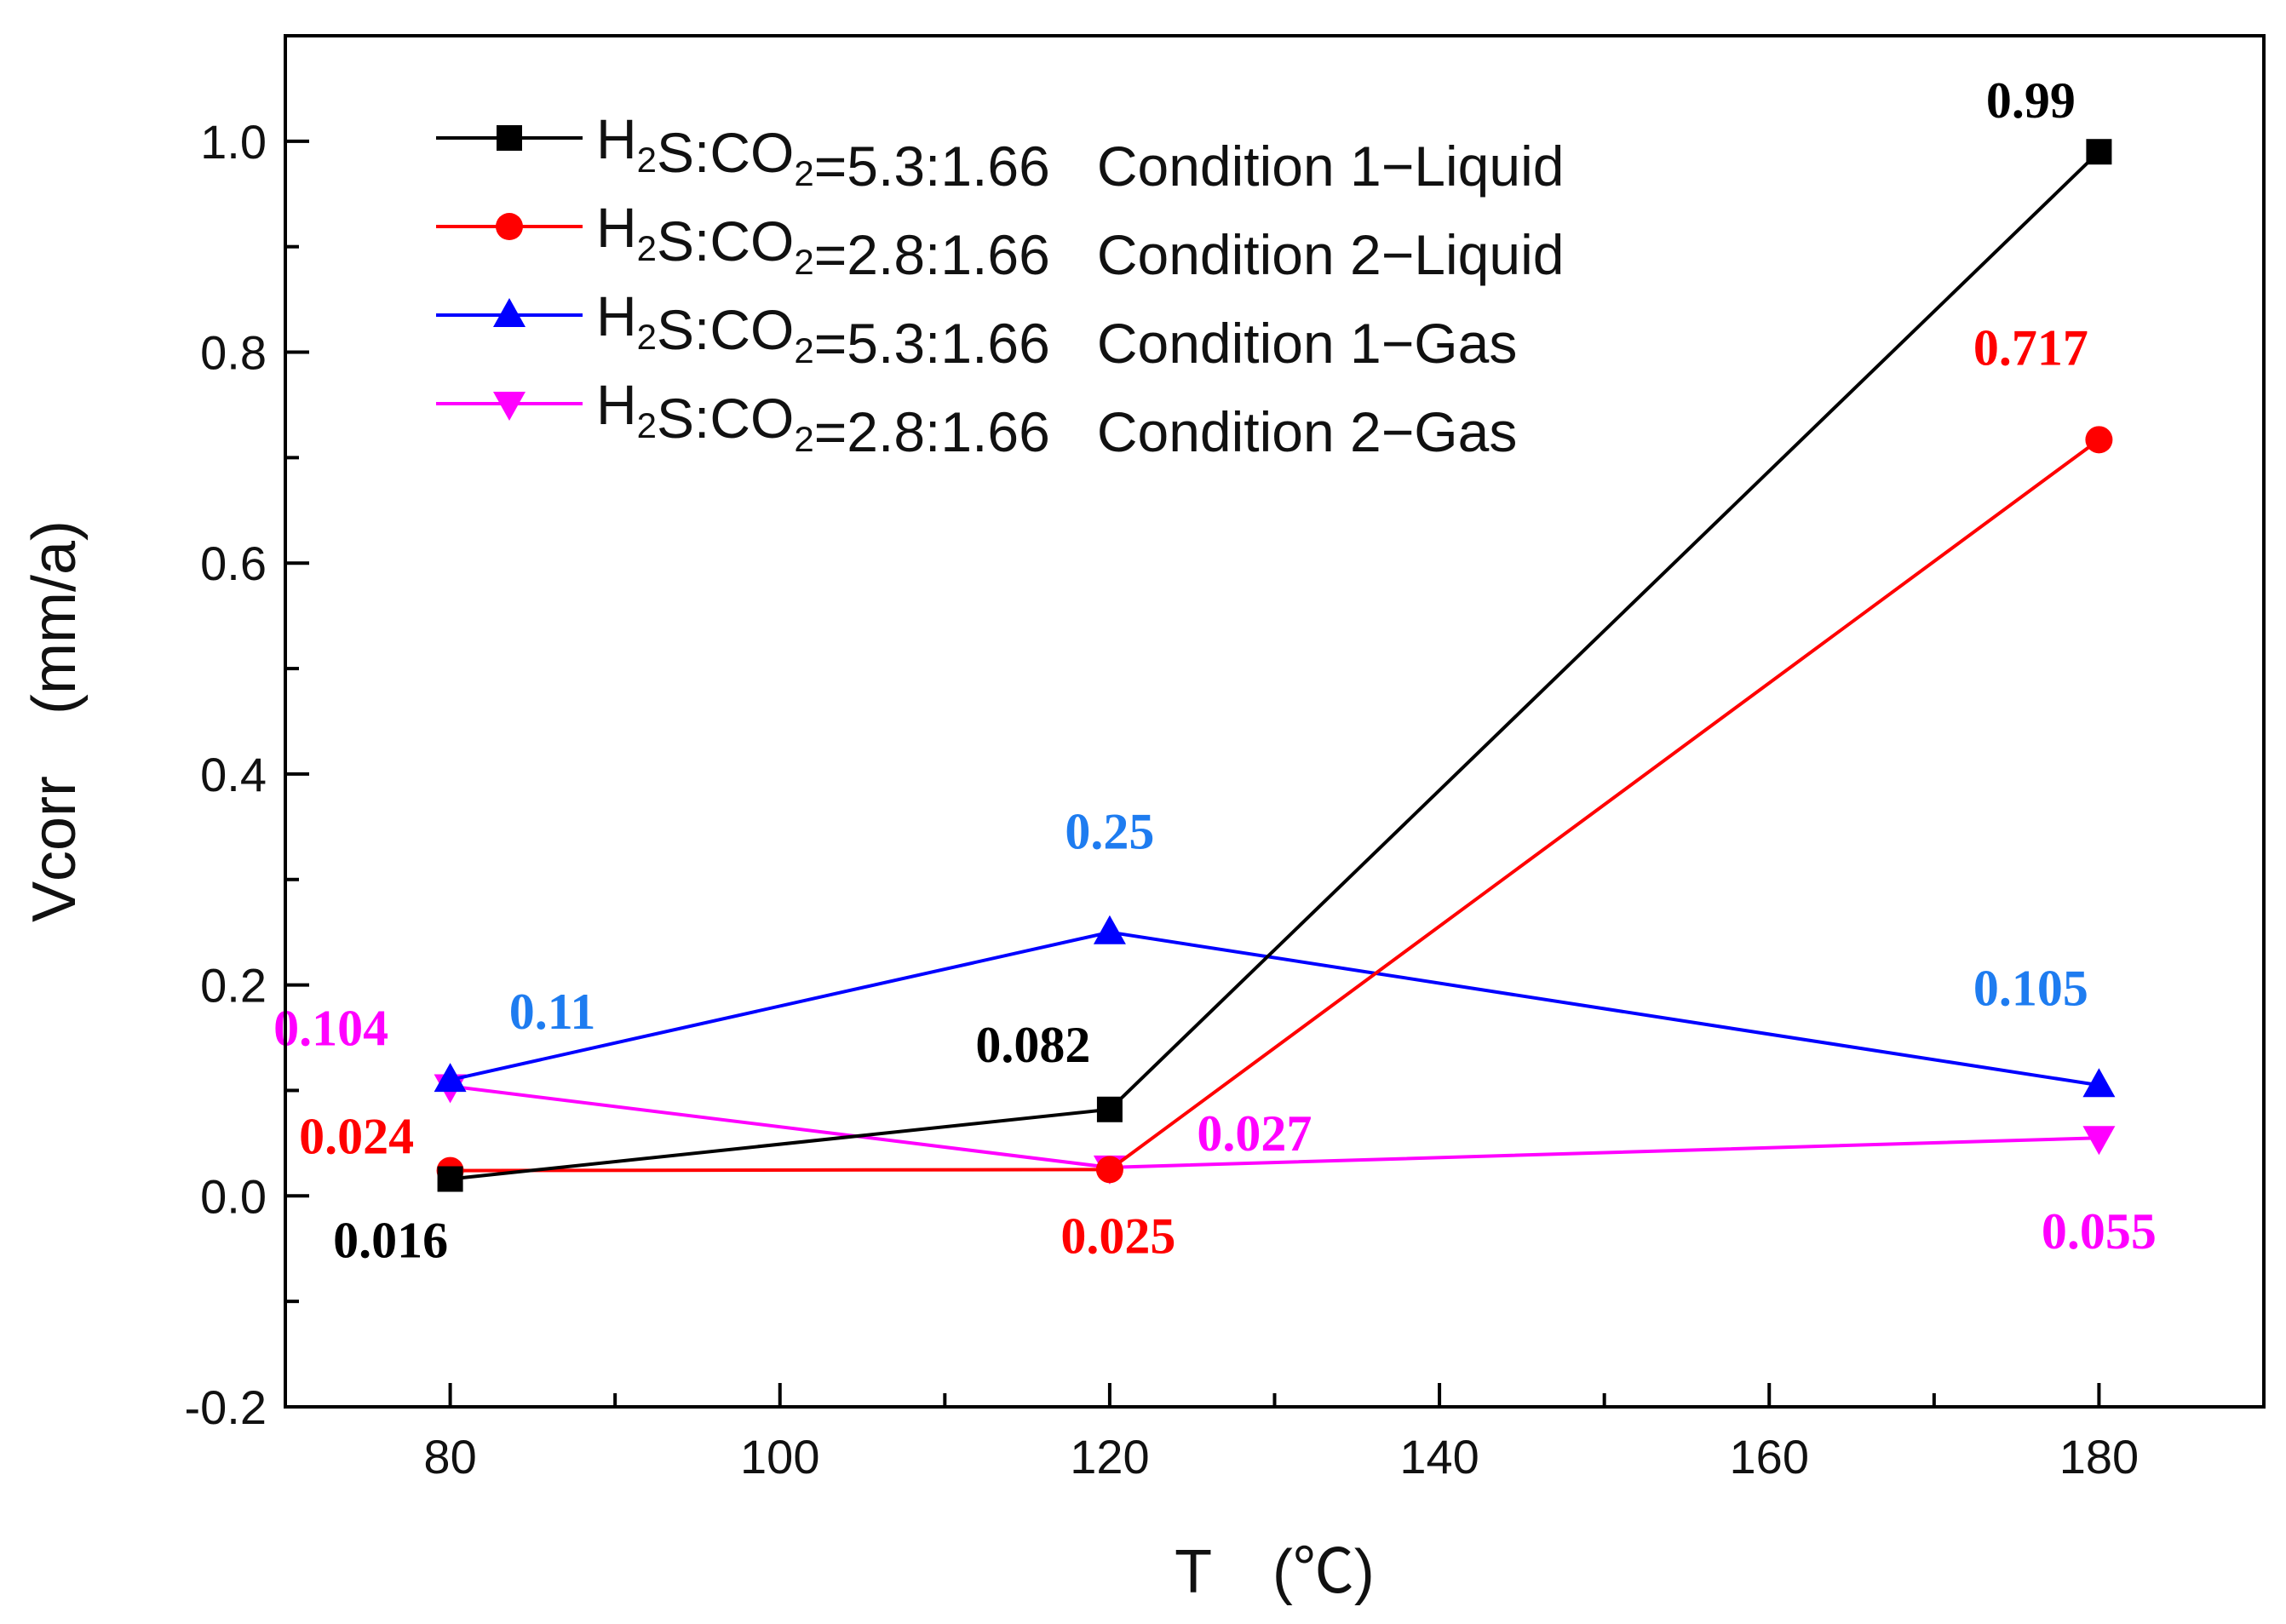 This screenshot has height=1624, width=2286. I want to click on data-label: 0.25, so click(1109, 832).